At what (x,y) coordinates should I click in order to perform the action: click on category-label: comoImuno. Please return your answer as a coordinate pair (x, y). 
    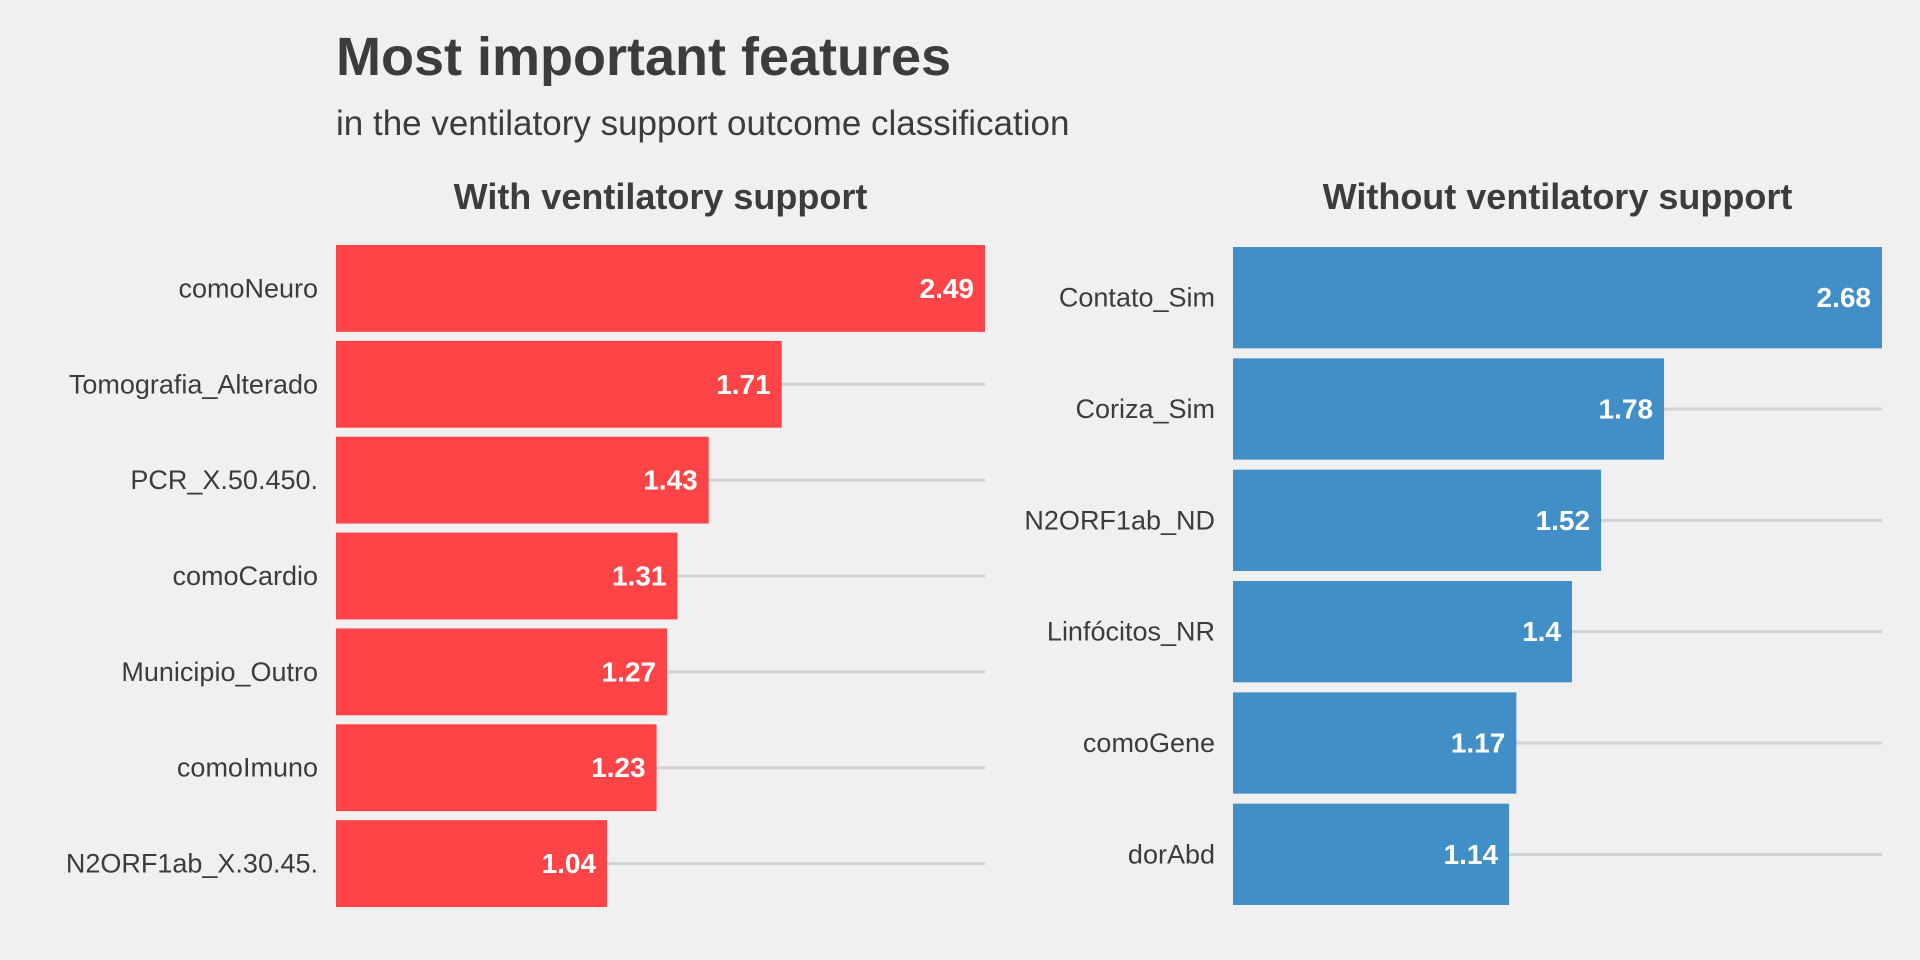
    Looking at the image, I should click on (247, 768).